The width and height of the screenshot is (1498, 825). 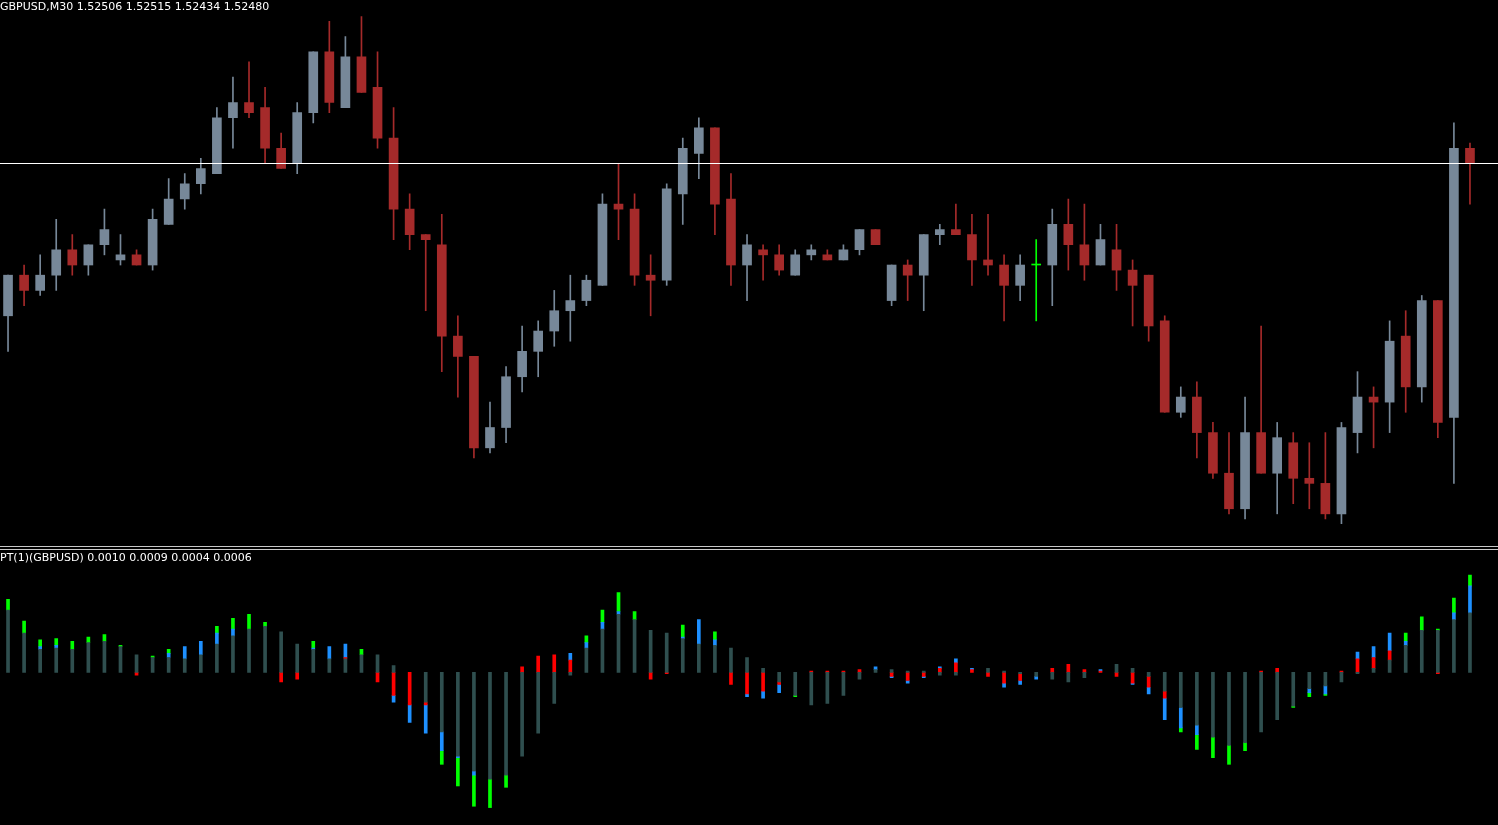 What do you see at coordinates (135, 7) in the screenshot?
I see `chart-title: GBPUSD,M30 1.52506 1.52515 1.52434 1.52480` at bounding box center [135, 7].